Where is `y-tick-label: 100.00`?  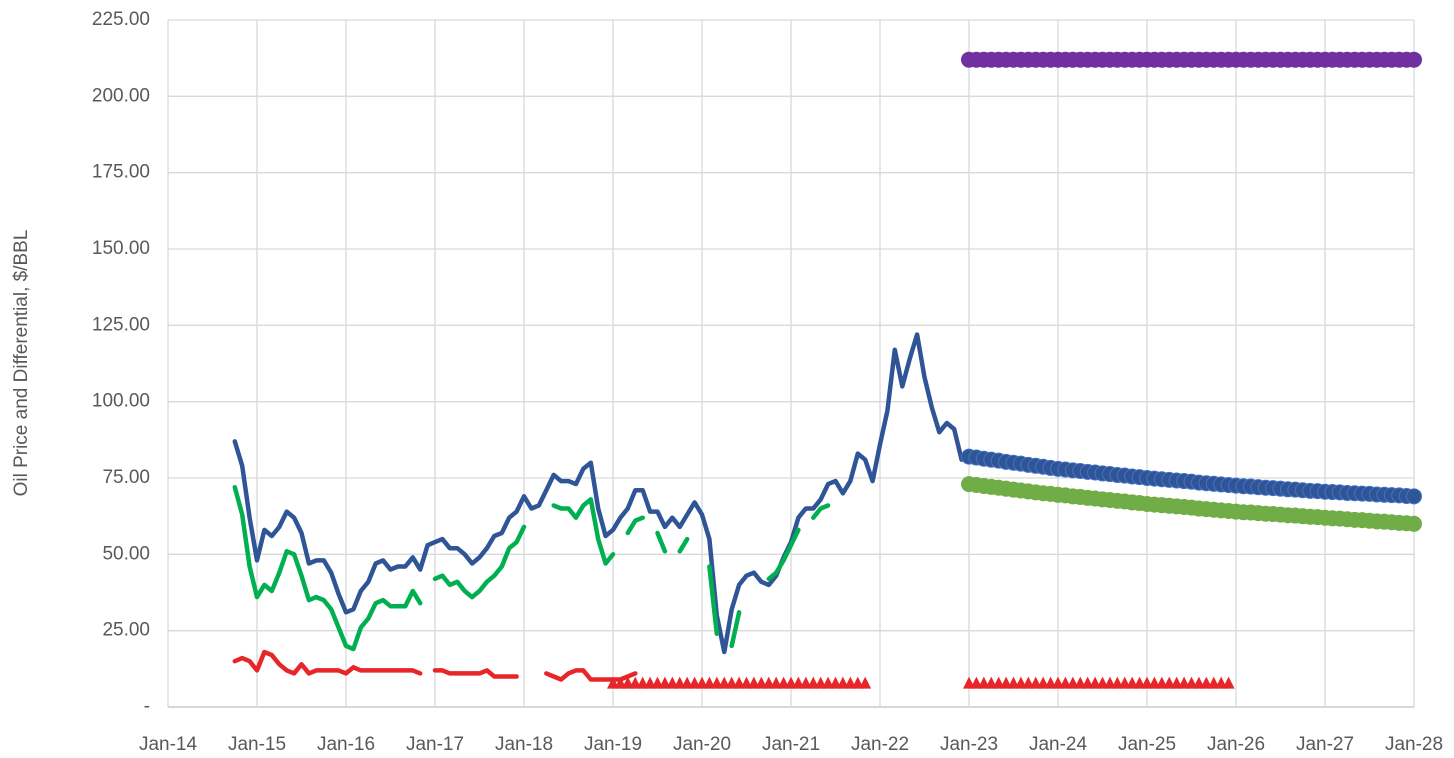
y-tick-label: 100.00 is located at coordinates (121, 401).